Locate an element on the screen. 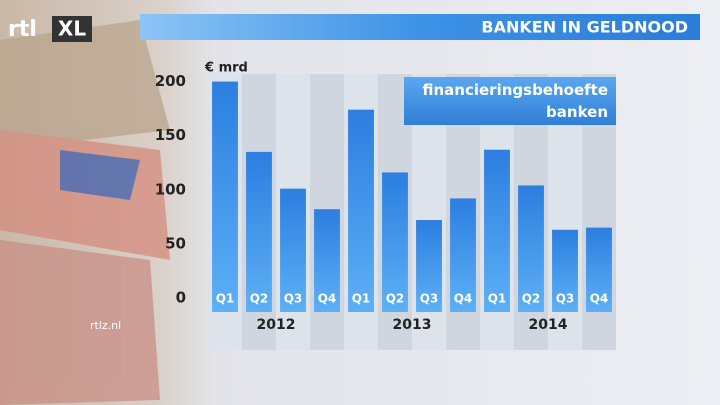  logo-box is located at coordinates (72, 29).